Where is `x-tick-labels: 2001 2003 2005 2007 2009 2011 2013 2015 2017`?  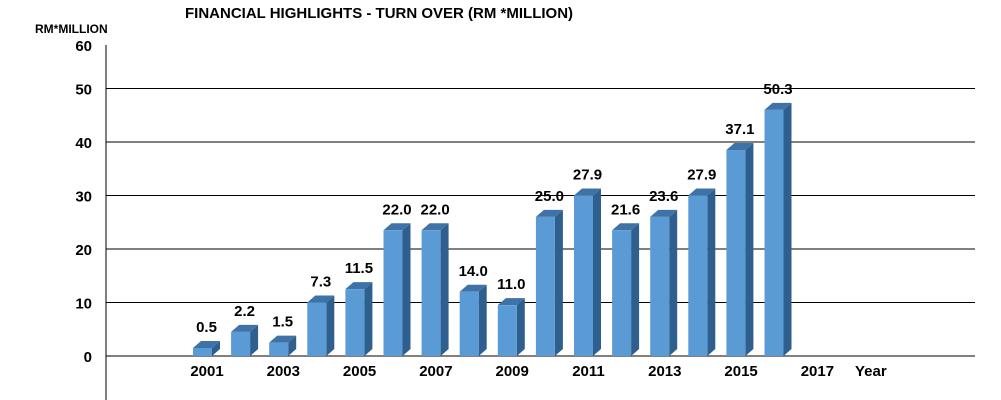 x-tick-labels: 2001 2003 2005 2007 2009 2011 2013 2015 2017 is located at coordinates (512, 371).